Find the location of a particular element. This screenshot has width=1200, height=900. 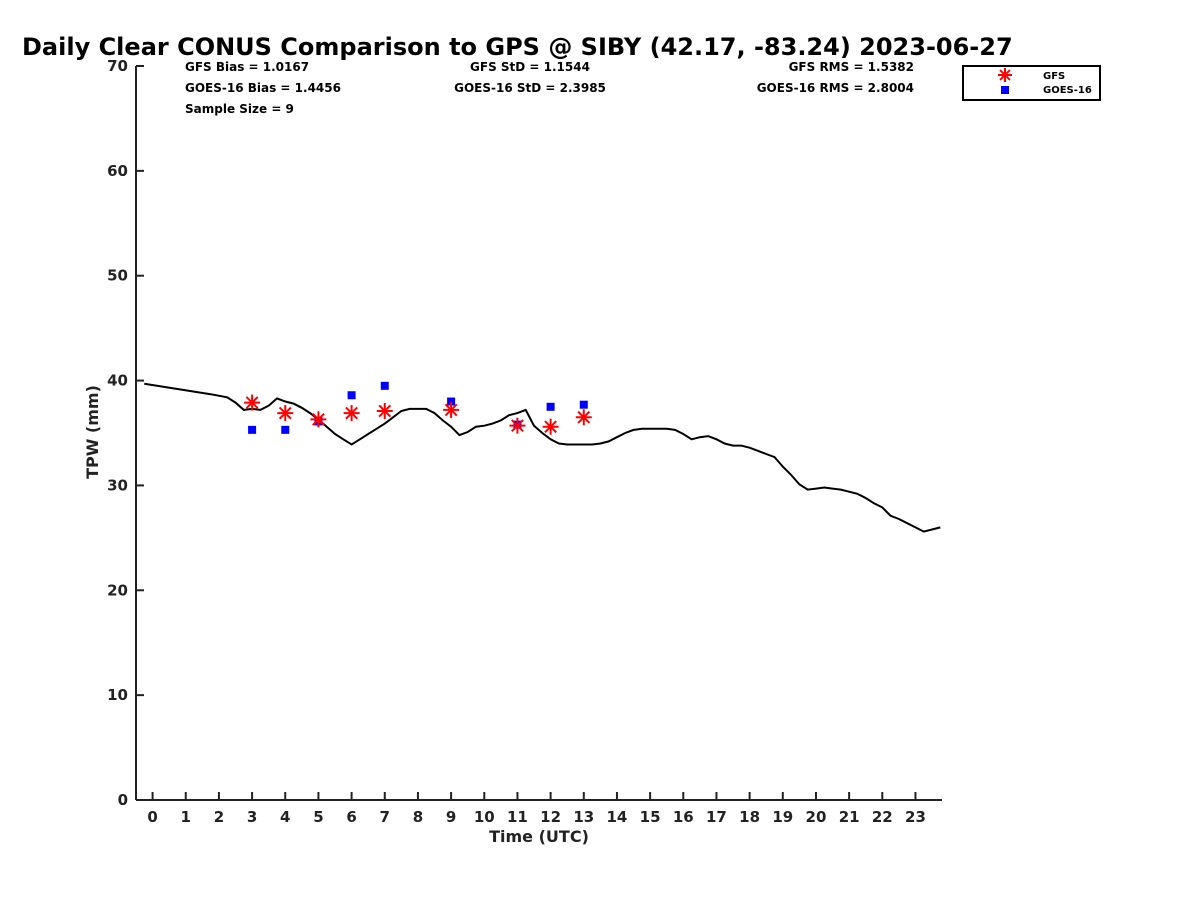

x-axis-label: Time (UTC) is located at coordinates (539, 836).